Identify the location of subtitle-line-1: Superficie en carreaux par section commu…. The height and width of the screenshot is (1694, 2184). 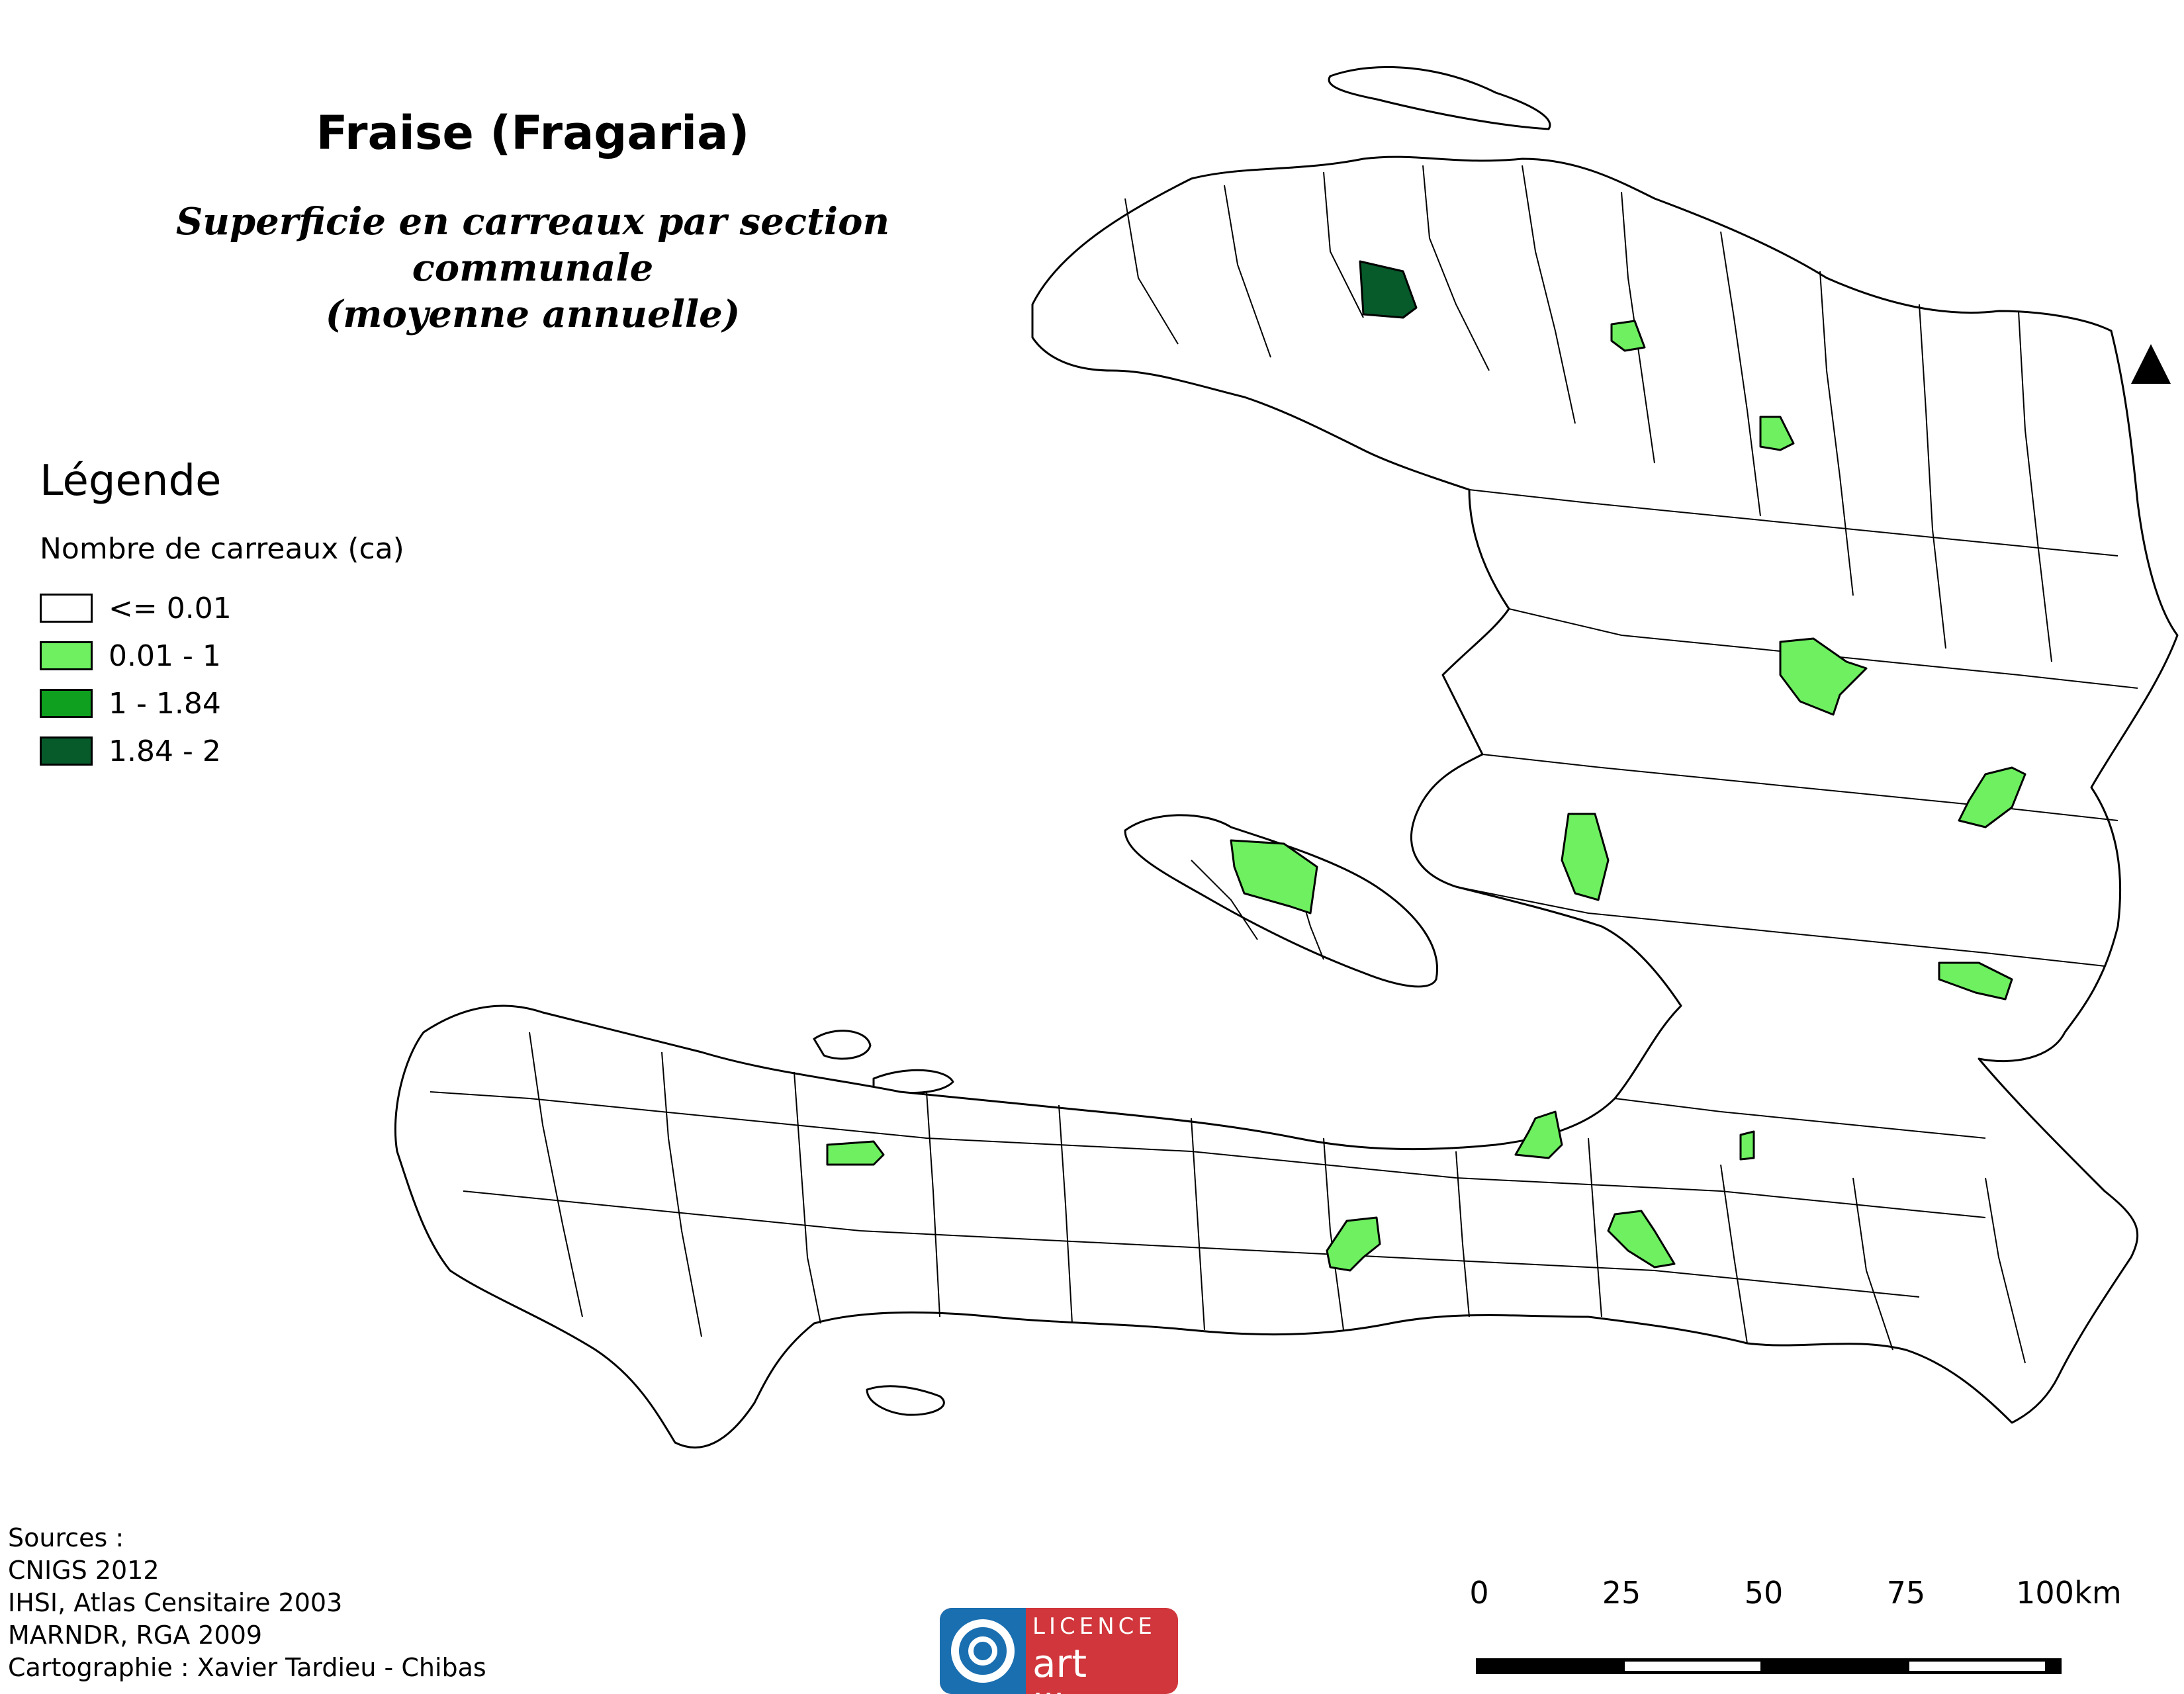
(532, 245).